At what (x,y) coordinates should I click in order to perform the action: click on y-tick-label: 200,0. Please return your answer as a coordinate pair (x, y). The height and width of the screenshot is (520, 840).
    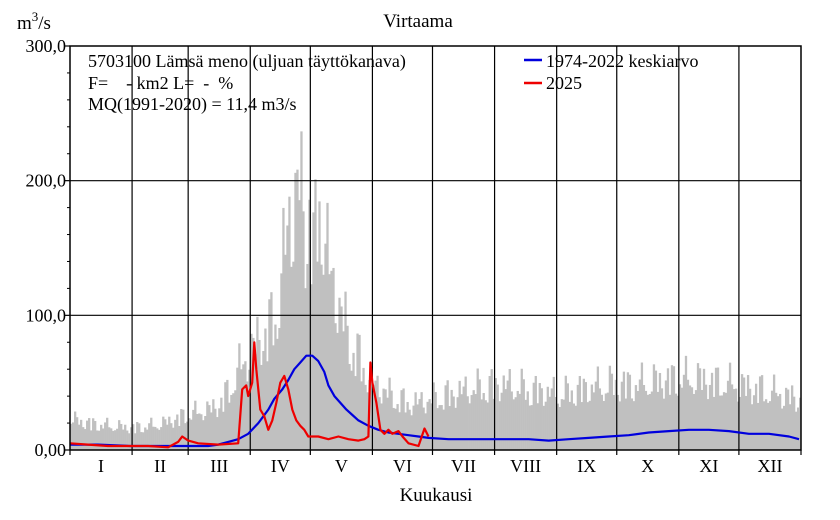
    Looking at the image, I should click on (46, 181).